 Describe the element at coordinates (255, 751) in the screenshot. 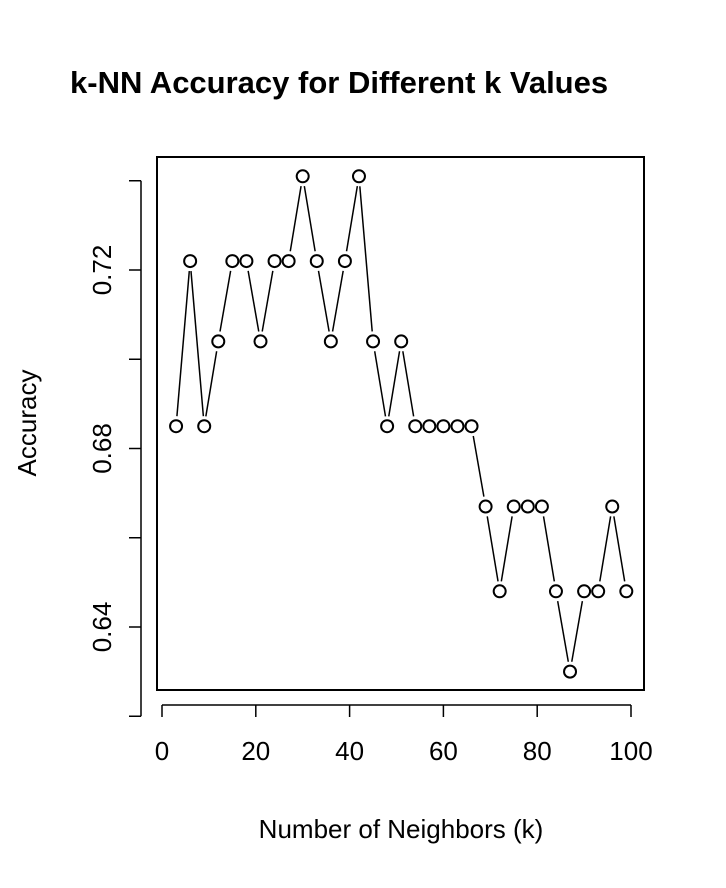

I see `x-tick-label: 20` at that location.